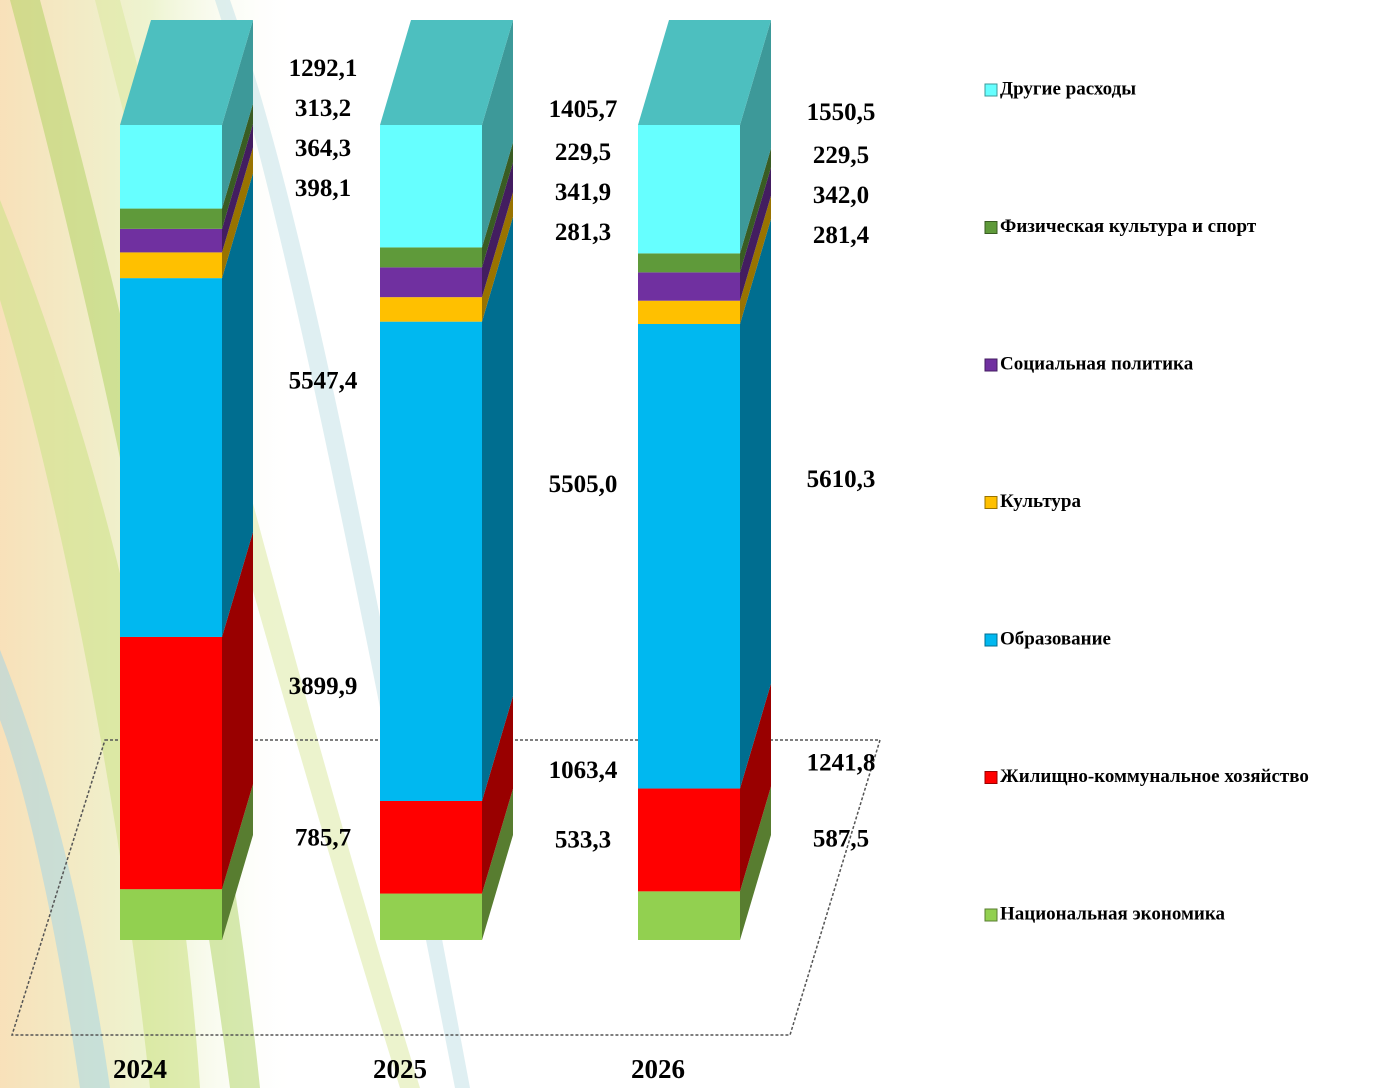  I want to click on value-label: 364,3, so click(323, 148).